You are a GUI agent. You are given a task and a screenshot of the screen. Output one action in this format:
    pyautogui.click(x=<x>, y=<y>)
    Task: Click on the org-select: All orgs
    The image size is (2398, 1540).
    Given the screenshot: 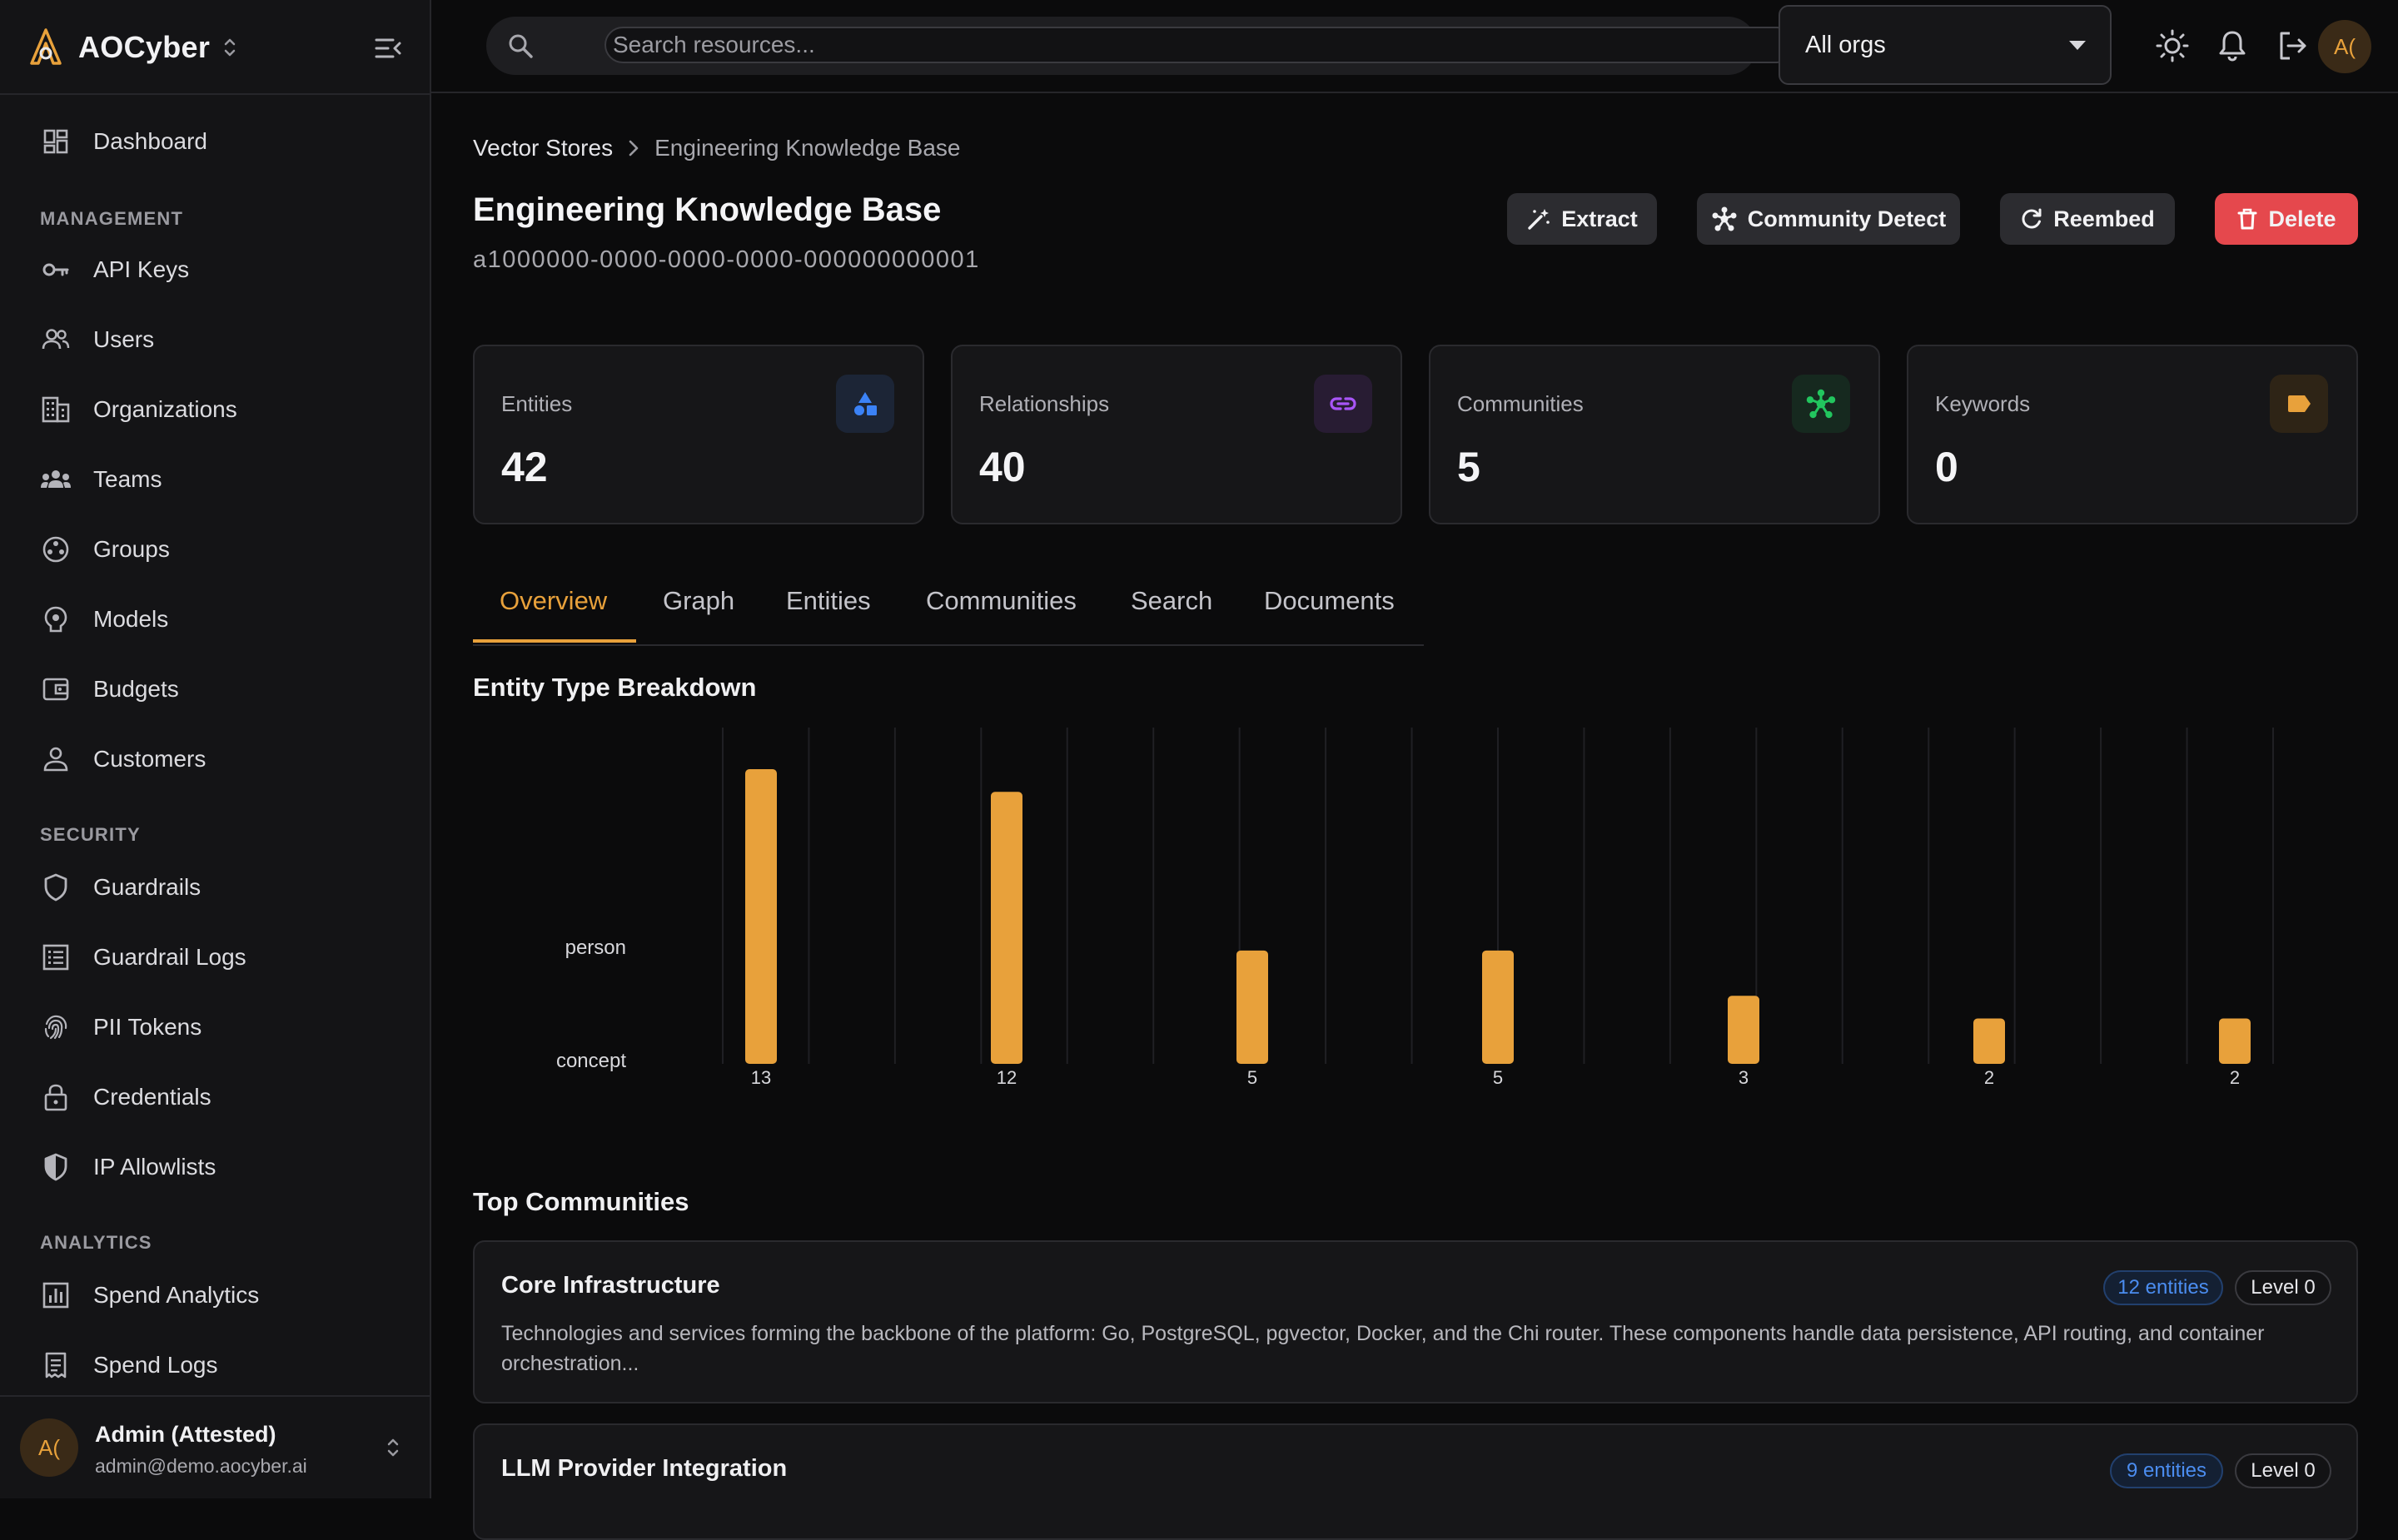 What is the action you would take?
    pyautogui.click(x=1945, y=45)
    